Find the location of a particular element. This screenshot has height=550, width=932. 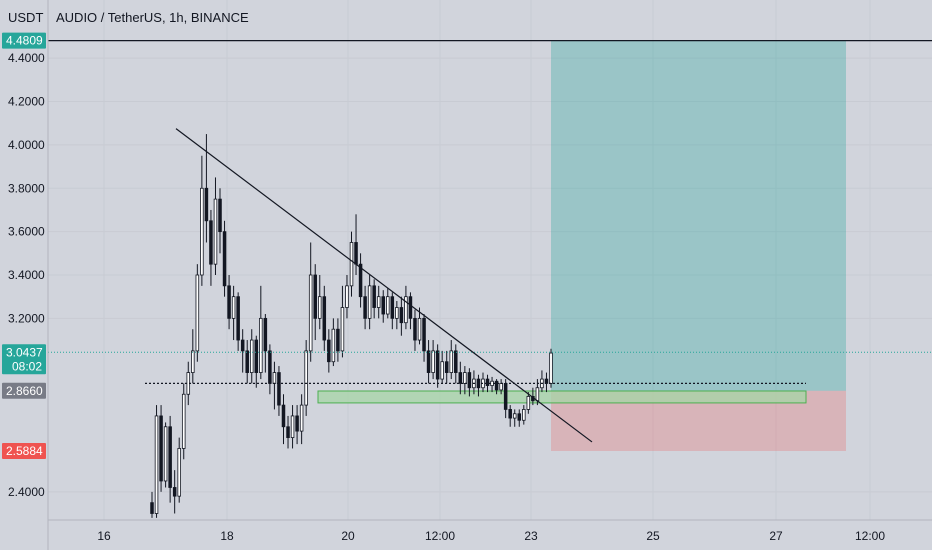

time-tick-label: 25 is located at coordinates (653, 536).